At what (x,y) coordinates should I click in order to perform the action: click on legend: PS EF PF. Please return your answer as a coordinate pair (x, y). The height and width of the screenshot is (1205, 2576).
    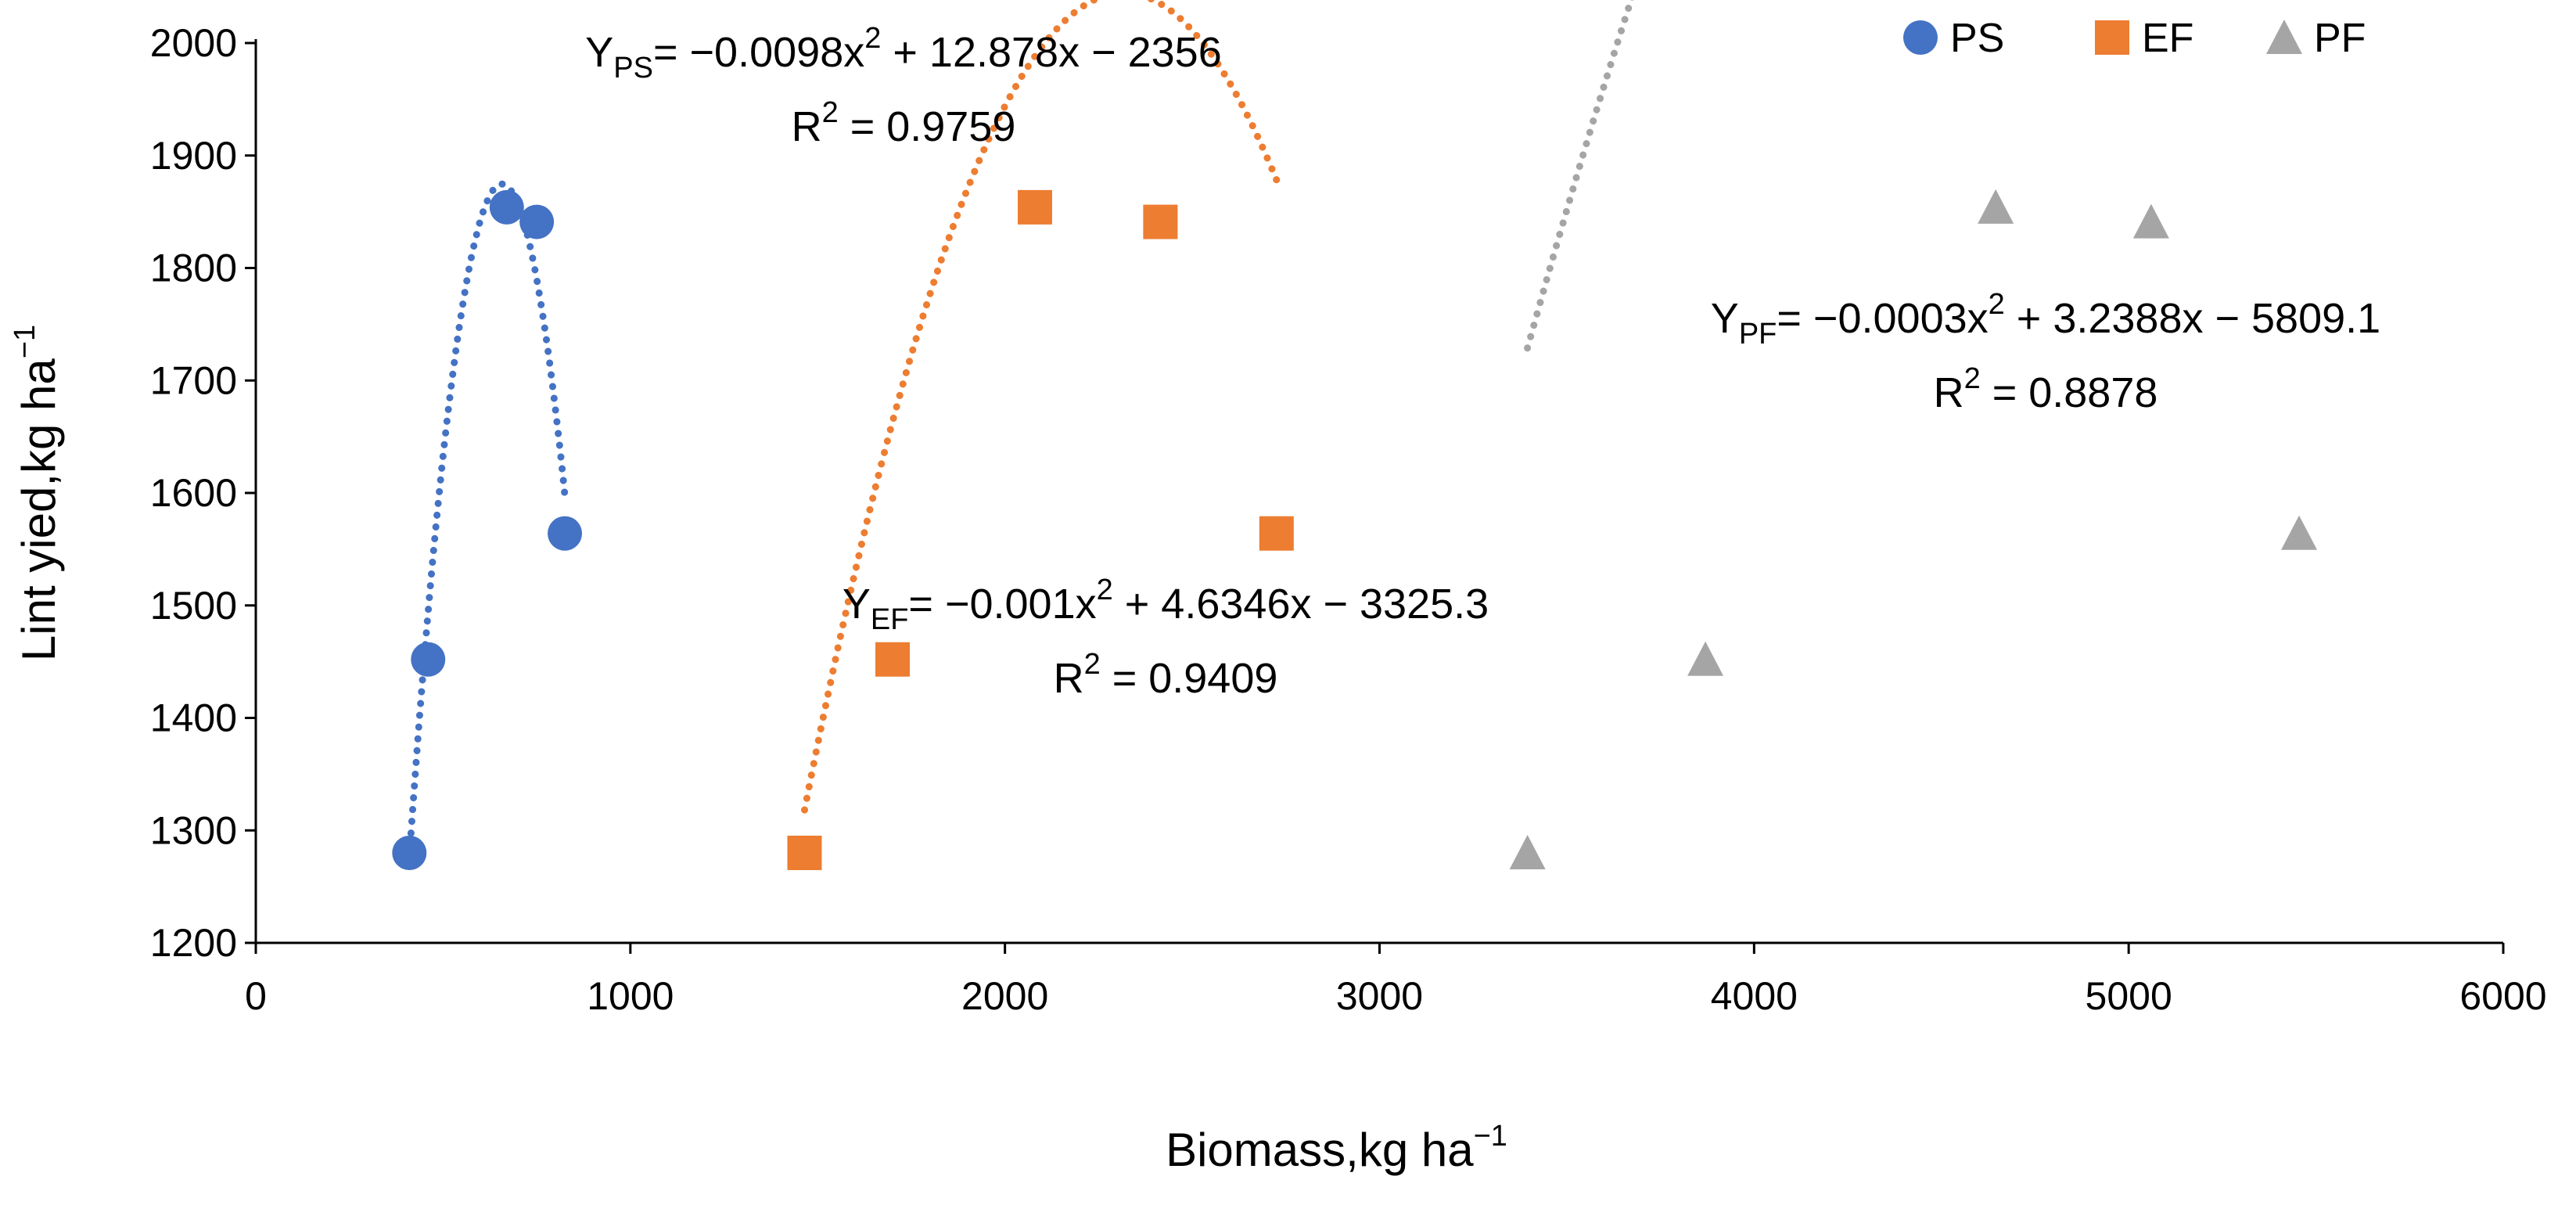
    Looking at the image, I should click on (2135, 38).